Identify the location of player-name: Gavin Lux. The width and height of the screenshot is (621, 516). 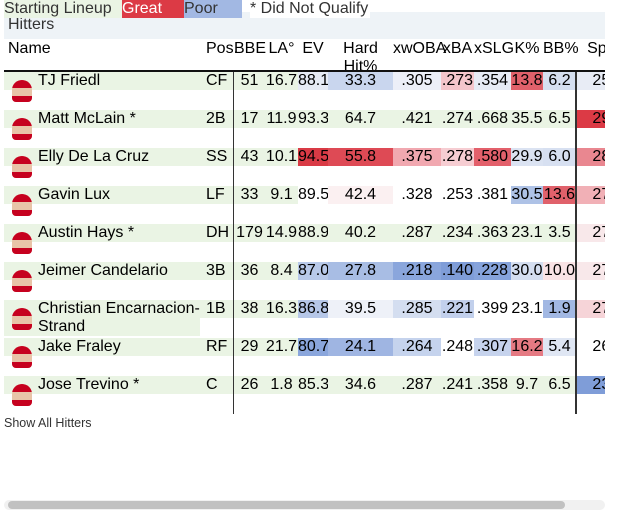
(102, 195).